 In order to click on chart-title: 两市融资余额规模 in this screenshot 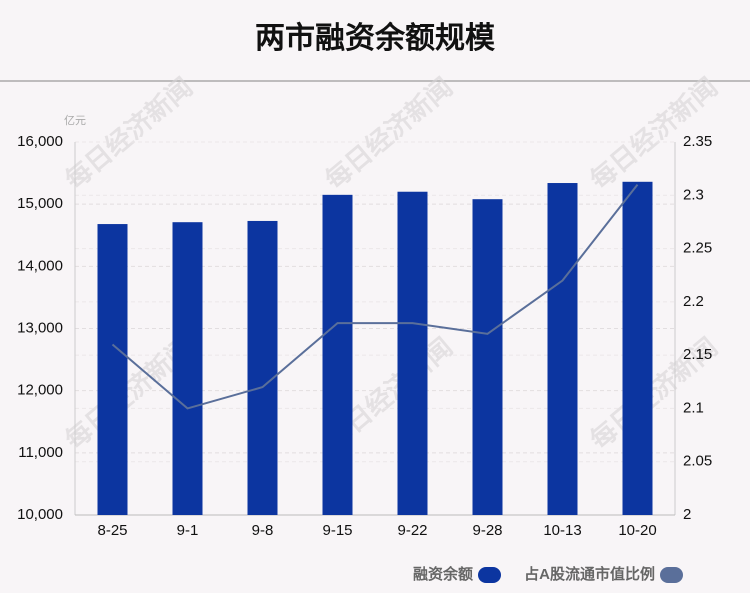, I will do `click(375, 38)`.